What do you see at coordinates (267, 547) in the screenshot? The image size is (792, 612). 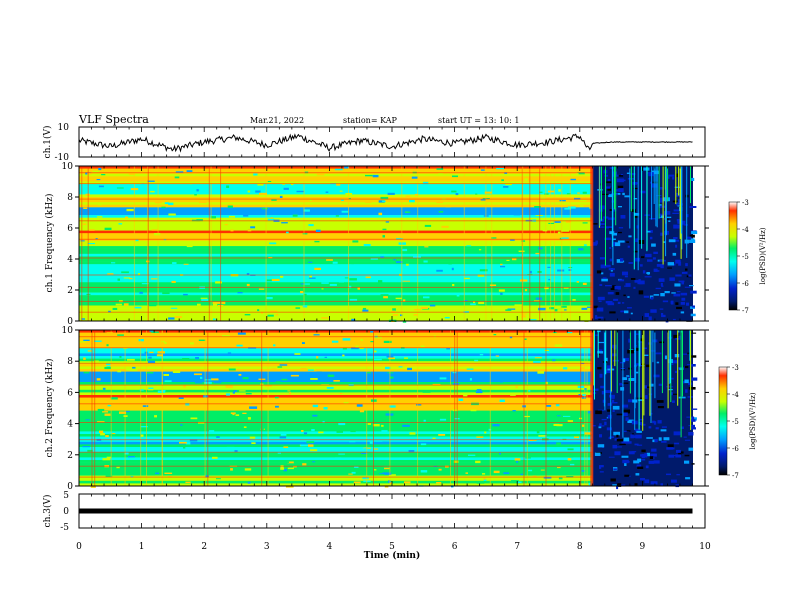 I see `xtick-label: 3` at bounding box center [267, 547].